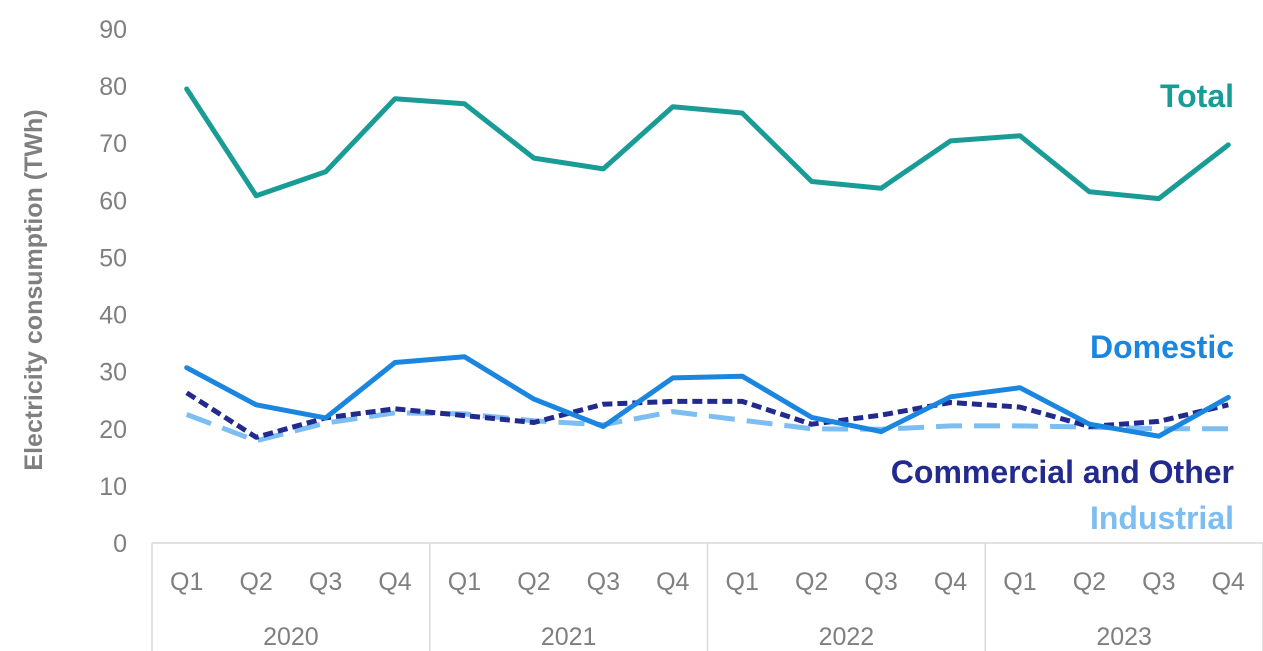  I want to click on series-label-industrial: Industrial, so click(1162, 518).